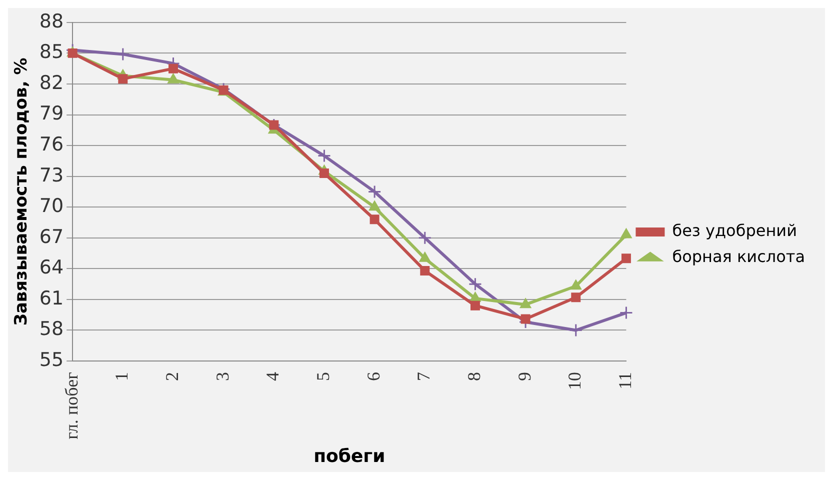 Image resolution: width=833 pixels, height=480 pixels. I want to click on y-tick-label: 82, so click(51, 83).